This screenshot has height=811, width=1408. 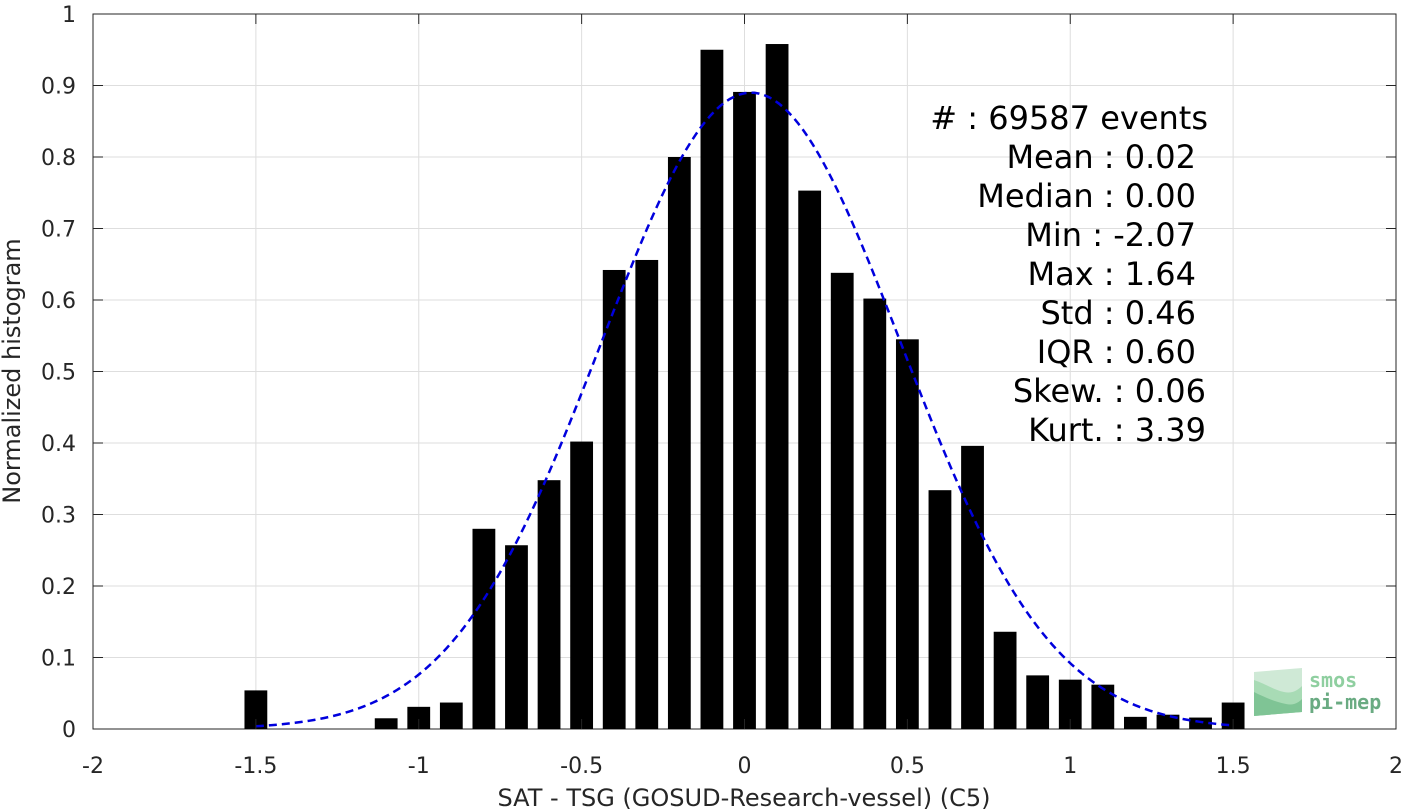 What do you see at coordinates (58, 373) in the screenshot?
I see `y-tick-label-5: 0.5` at bounding box center [58, 373].